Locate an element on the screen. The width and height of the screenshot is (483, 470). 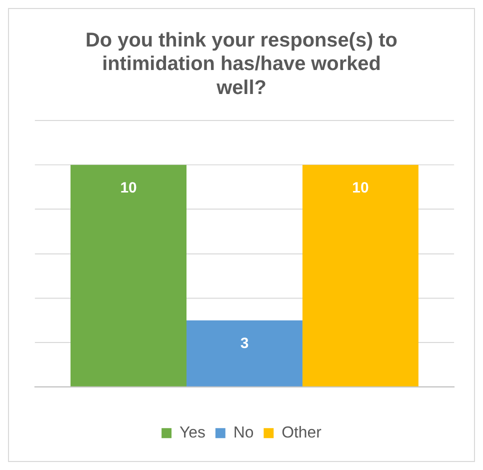
data-label: 3 is located at coordinates (244, 343).